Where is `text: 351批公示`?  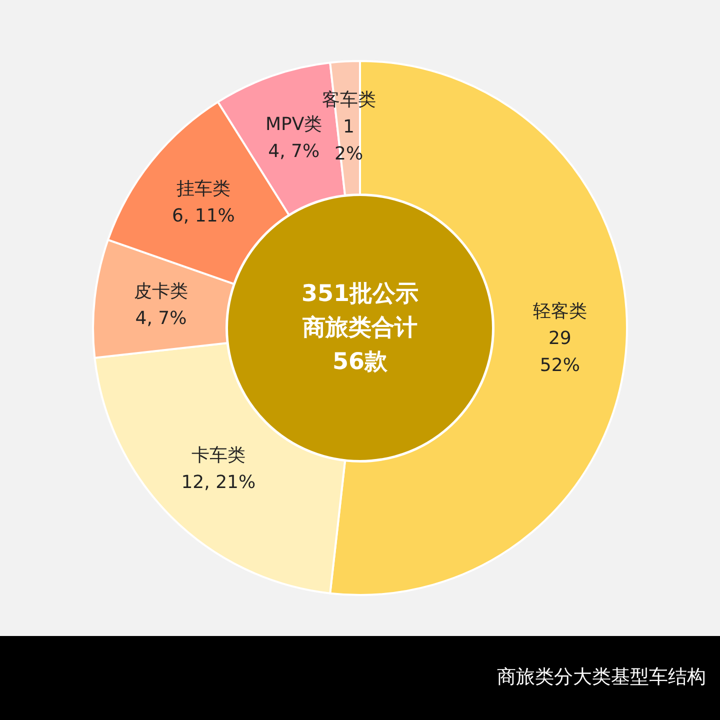 text: 351批公示 is located at coordinates (359, 294).